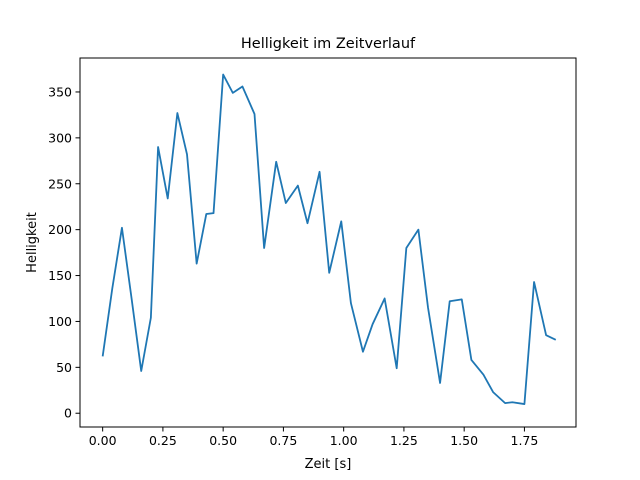  Describe the element at coordinates (64, 367) in the screenshot. I see `y-tick-label: 50` at that location.